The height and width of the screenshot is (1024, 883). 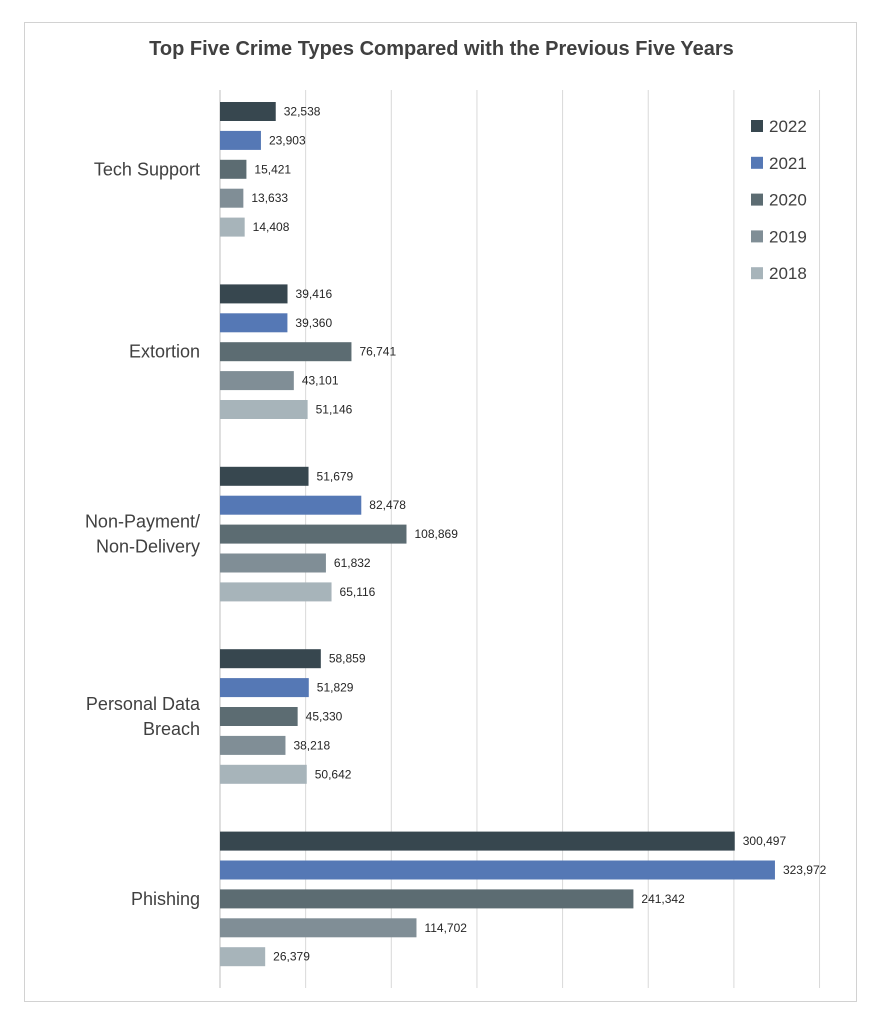 What do you see at coordinates (271, 227) in the screenshot?
I see `bar-value-label: 14,408` at bounding box center [271, 227].